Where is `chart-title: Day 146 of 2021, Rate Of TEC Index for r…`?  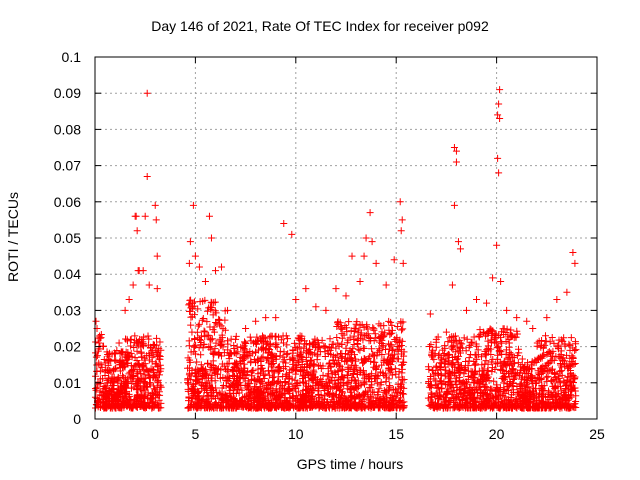
chart-title: Day 146 of 2021, Rate Of TEC Index for r… is located at coordinates (320, 26).